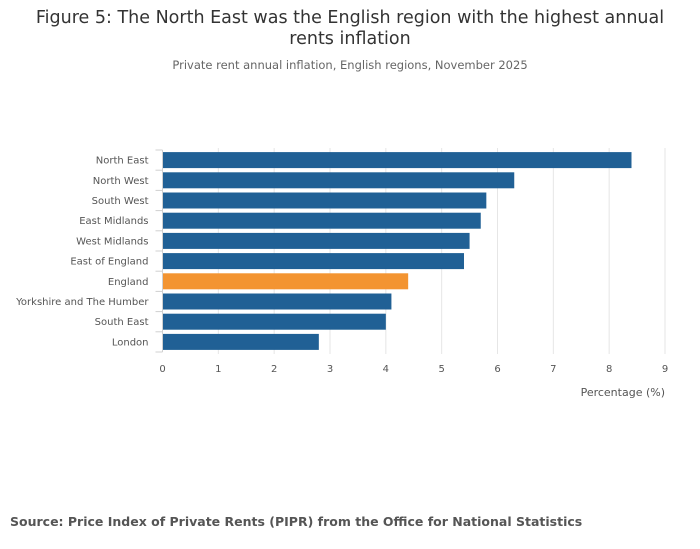 This screenshot has height=549, width=700. I want to click on chart-title-line-2: rents inflation, so click(350, 39).